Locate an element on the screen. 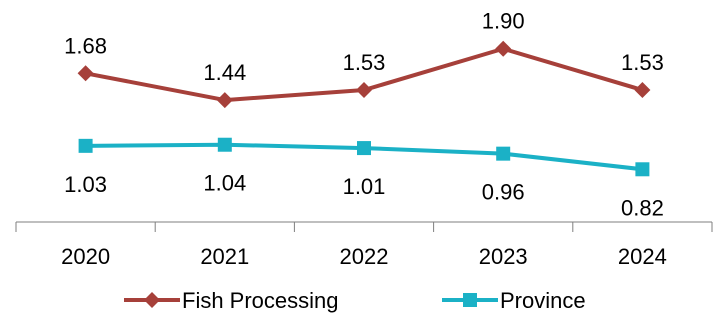 The image size is (728, 325). data-label-province: 0.82 is located at coordinates (642, 207).